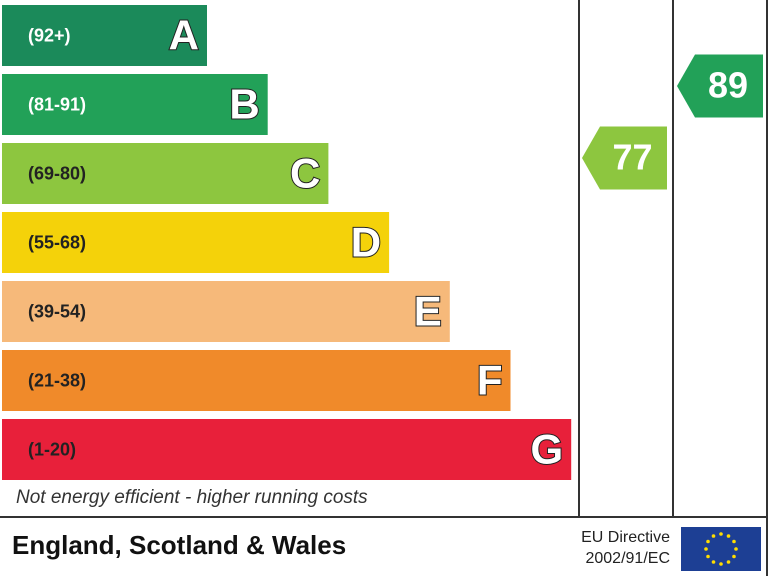 The width and height of the screenshot is (768, 576). What do you see at coordinates (57, 242) in the screenshot?
I see `band-range: (55-68)` at bounding box center [57, 242].